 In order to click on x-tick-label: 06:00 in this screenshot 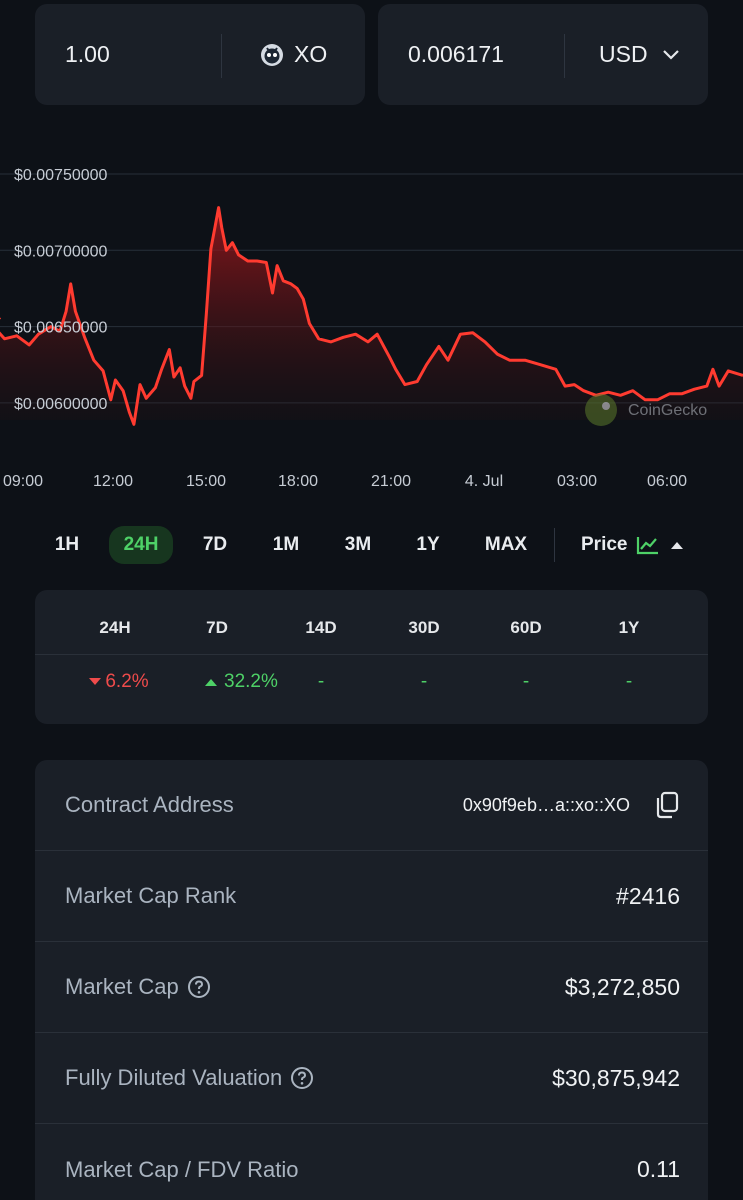, I will do `click(667, 481)`.